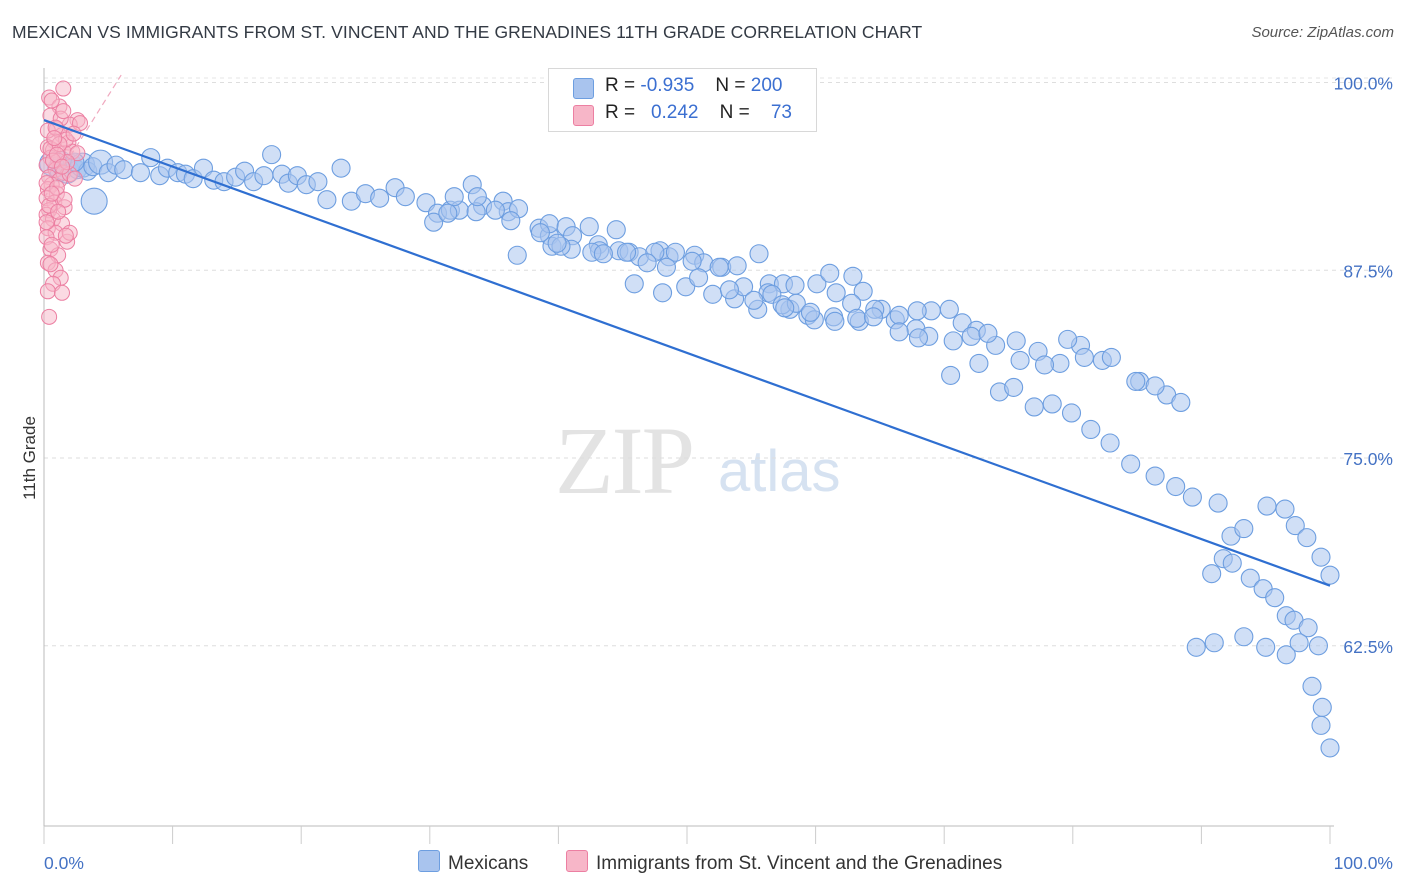 This screenshot has height=892, width=1406. Describe the element at coordinates (625, 460) in the screenshot. I see `watermark-zip: ZIP` at that location.